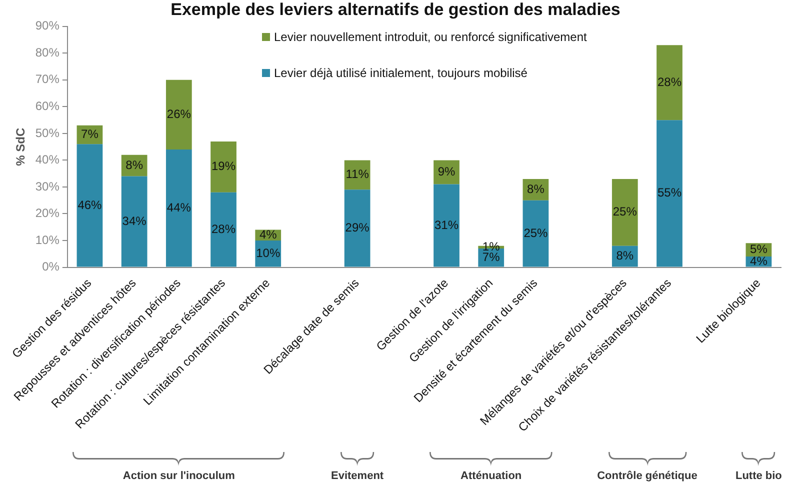 The width and height of the screenshot is (791, 496). What do you see at coordinates (268, 253) in the screenshot?
I see `data-label: 10%` at bounding box center [268, 253].